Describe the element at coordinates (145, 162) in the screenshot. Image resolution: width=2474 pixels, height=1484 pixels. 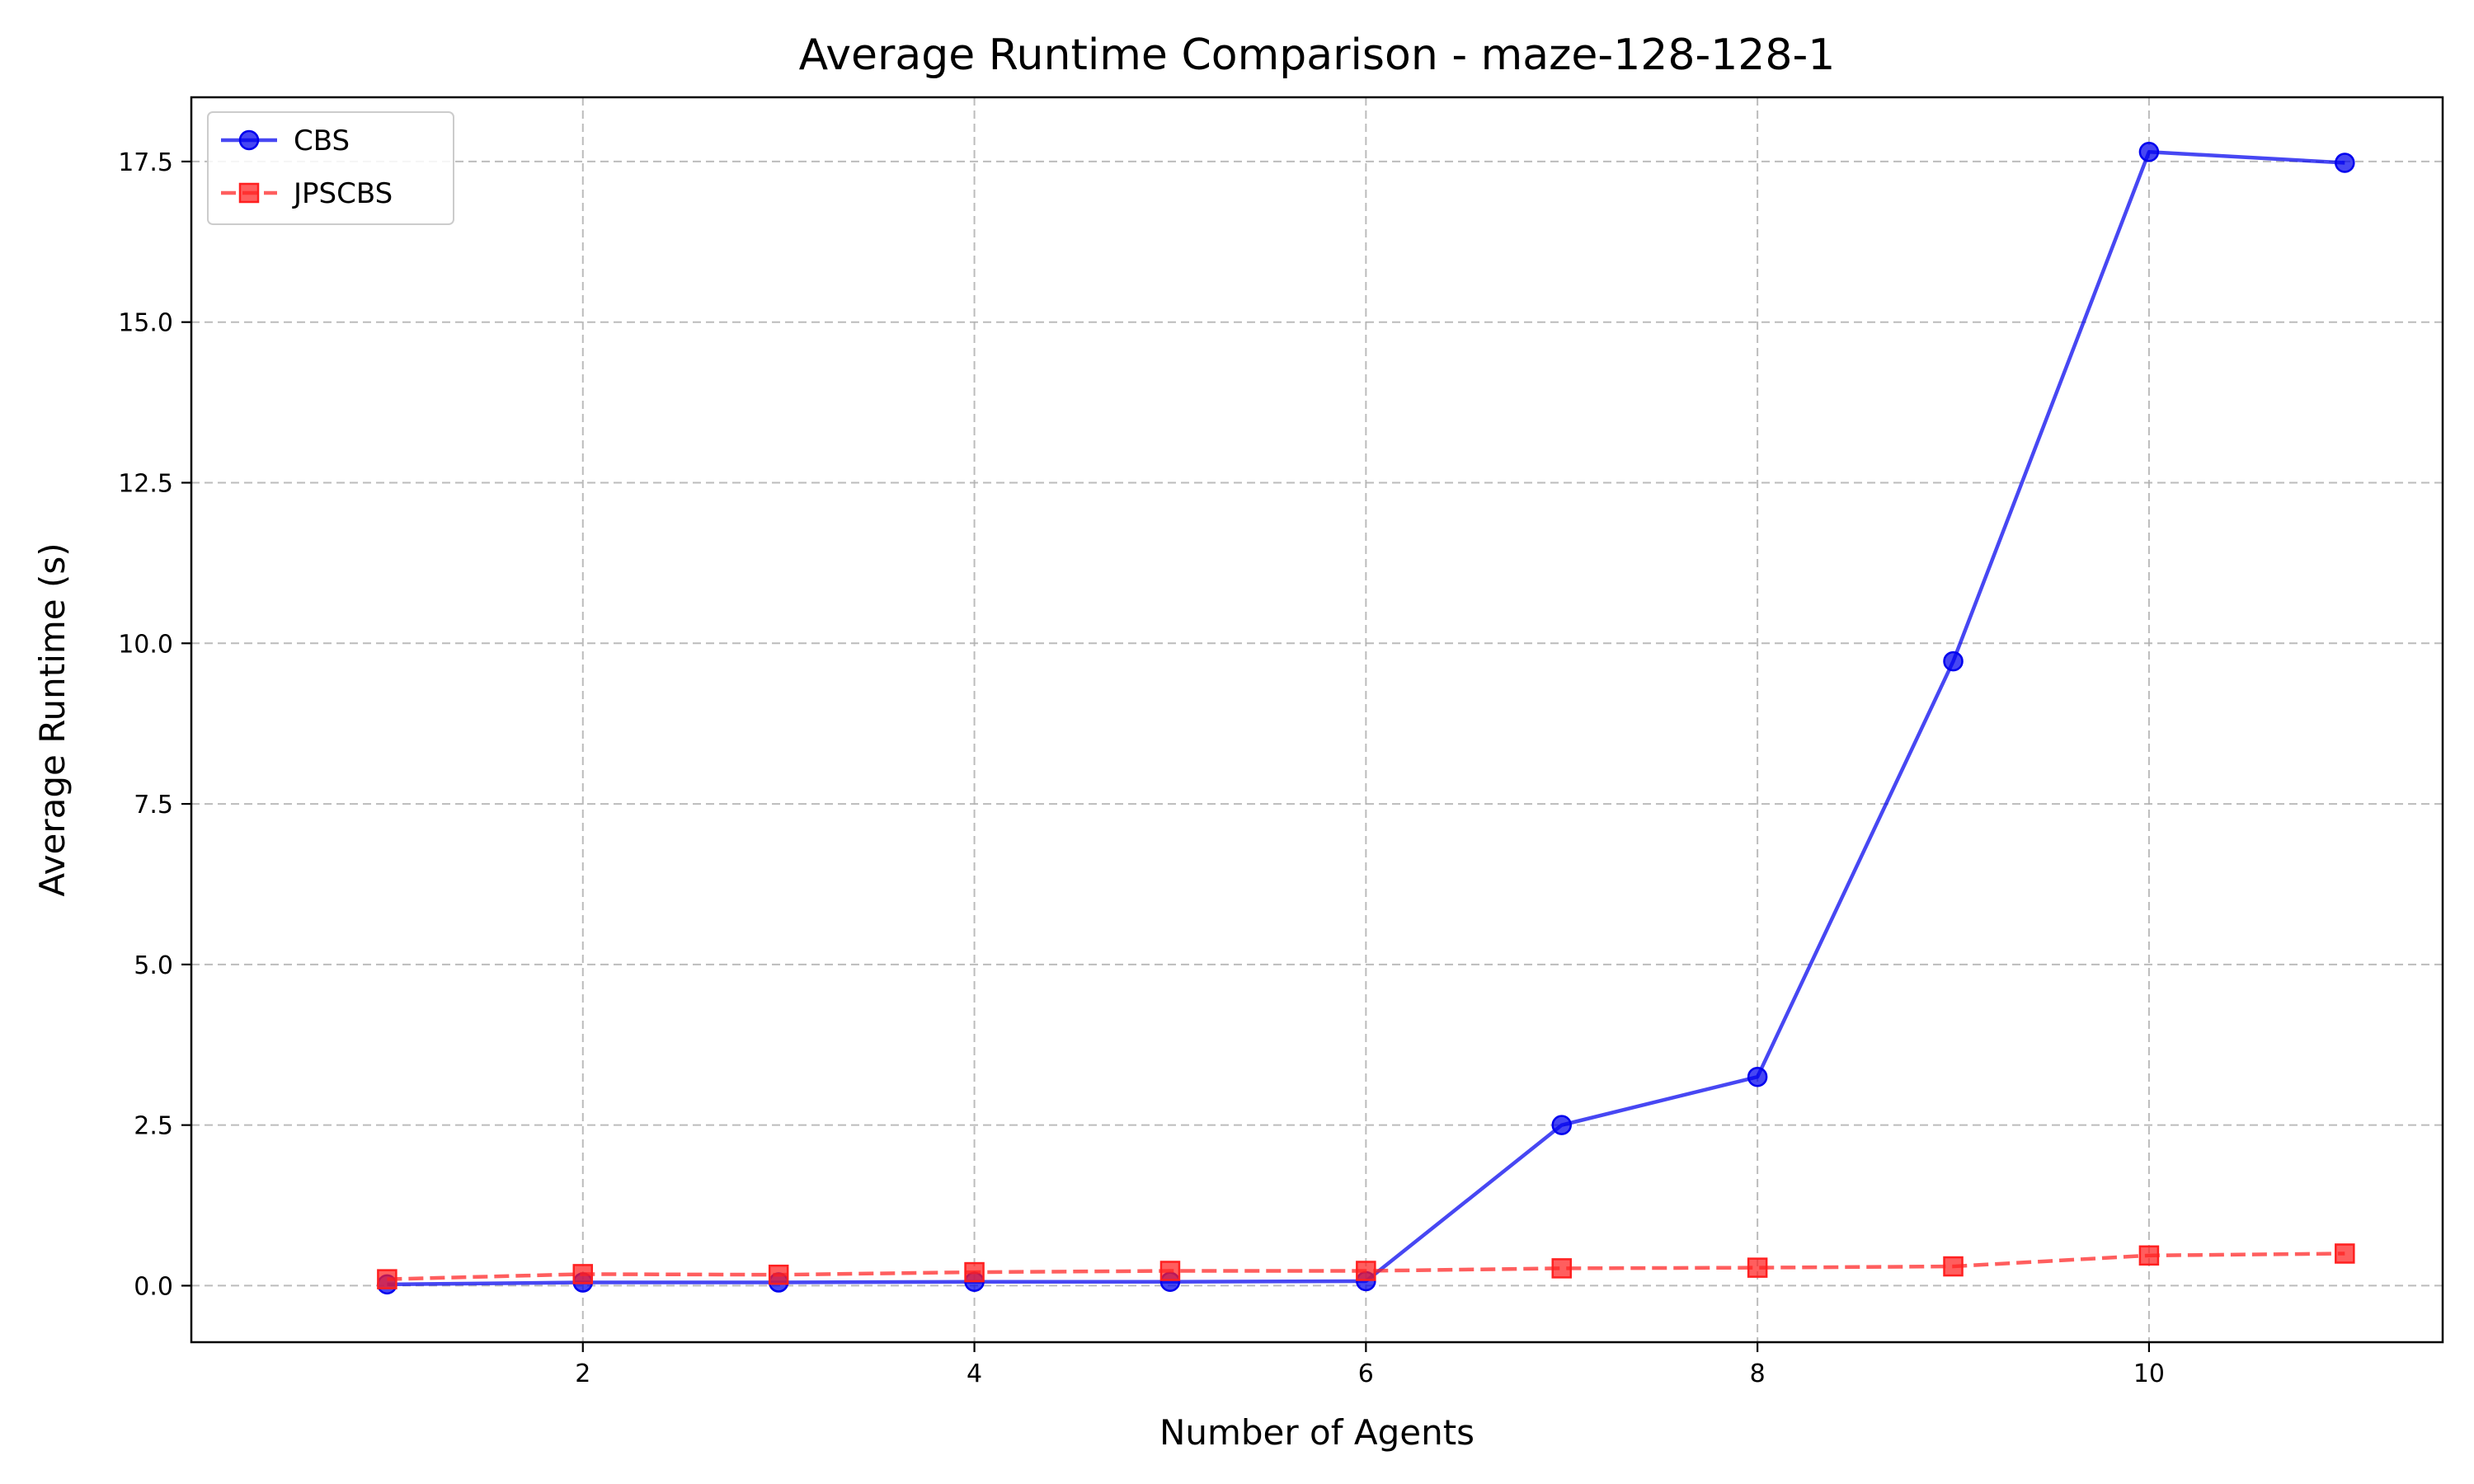
I see `y-tick-label: 17.5` at that location.